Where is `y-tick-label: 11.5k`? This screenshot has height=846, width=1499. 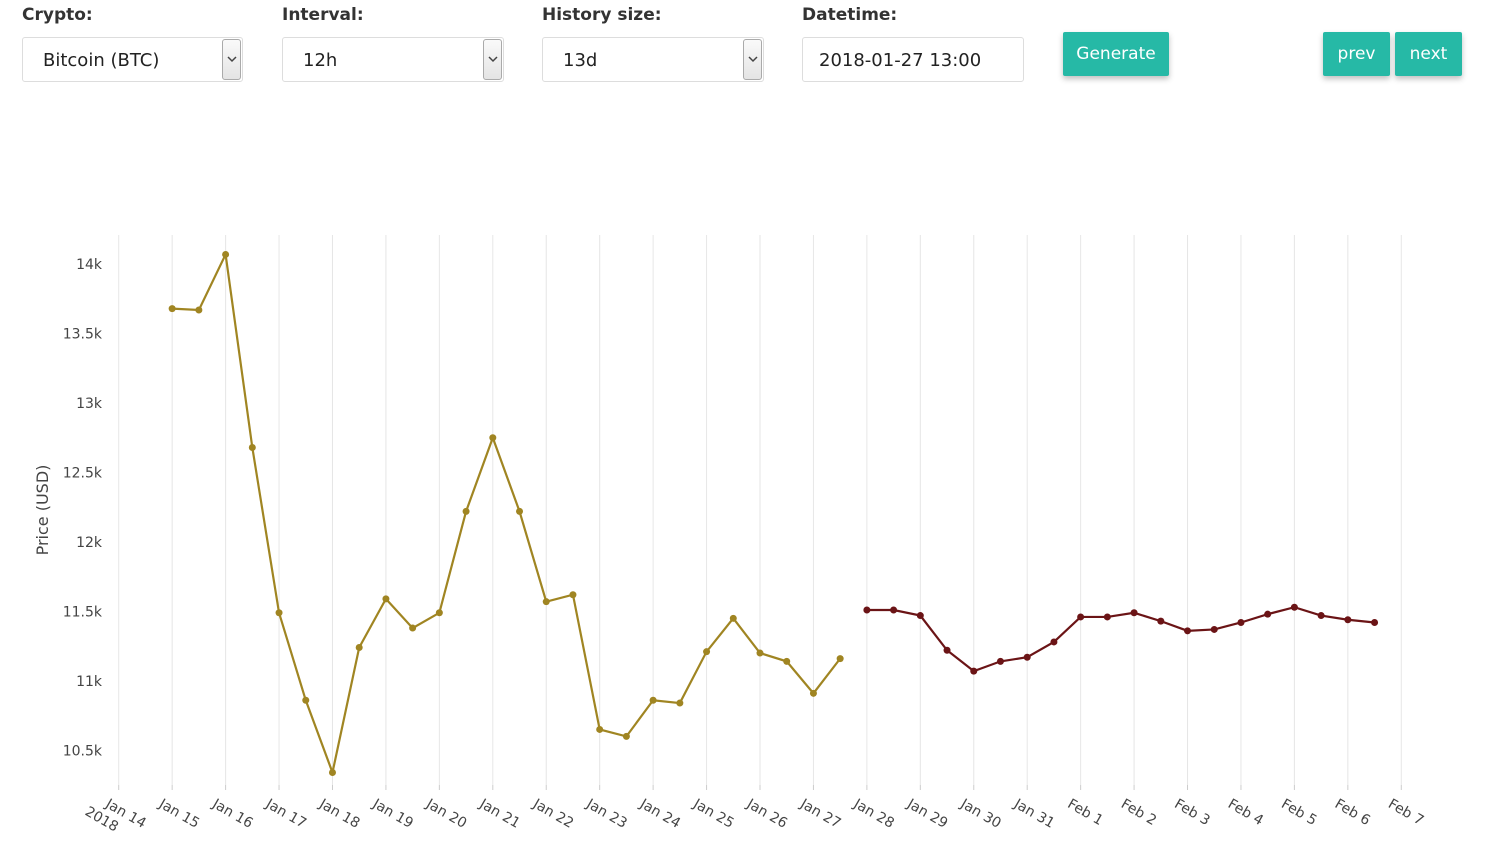
y-tick-label: 11.5k is located at coordinates (83, 612).